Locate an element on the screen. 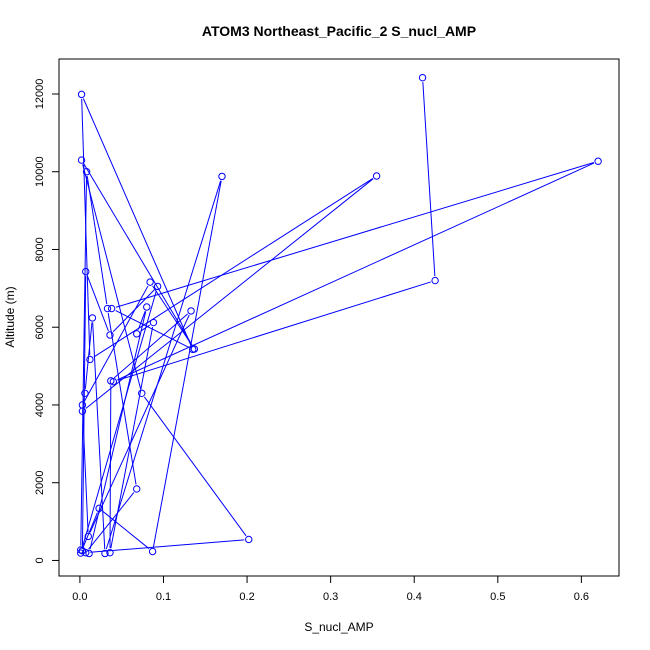  x-tick-label: 0.3 is located at coordinates (330, 597).